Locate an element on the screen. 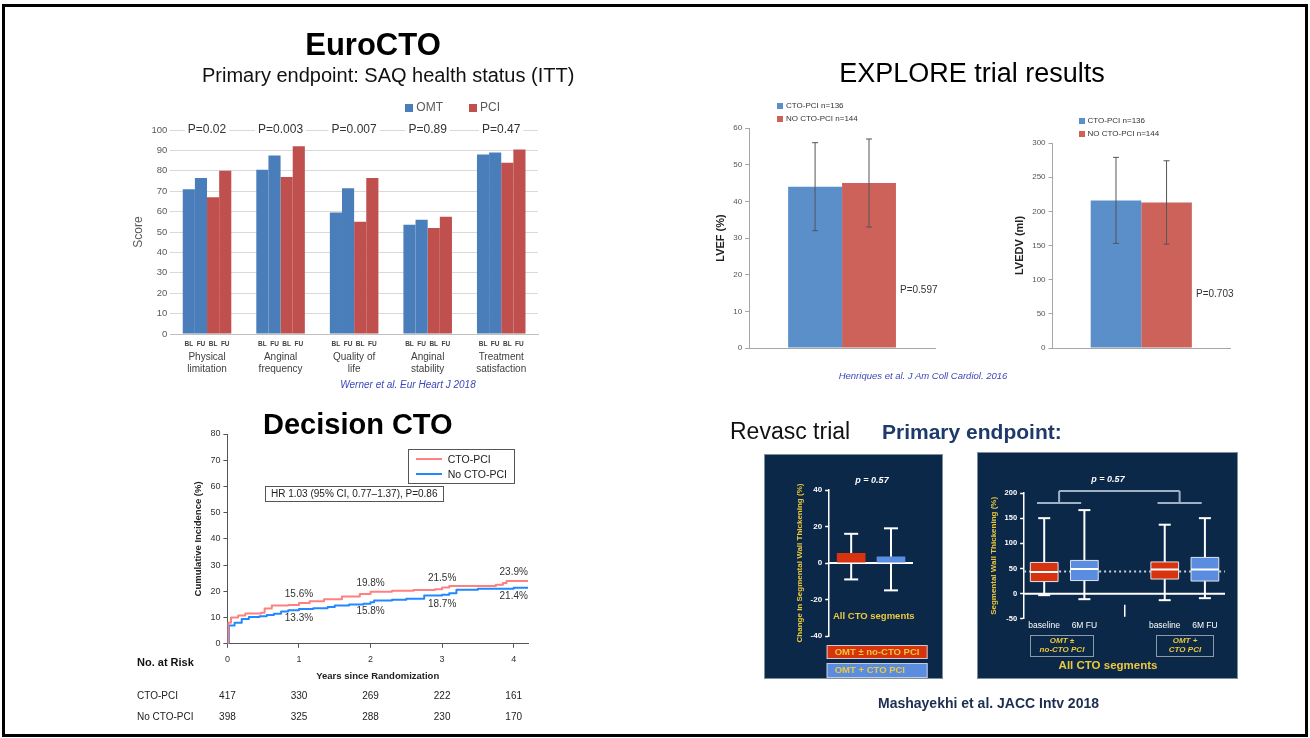 This screenshot has width=1310, height=738. text: CTO-PCI is located at coordinates (157, 695).